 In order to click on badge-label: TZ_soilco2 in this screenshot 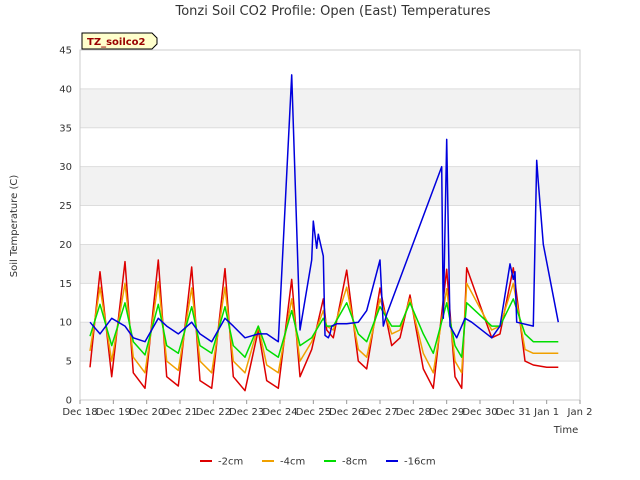, I will do `click(116, 42)`.